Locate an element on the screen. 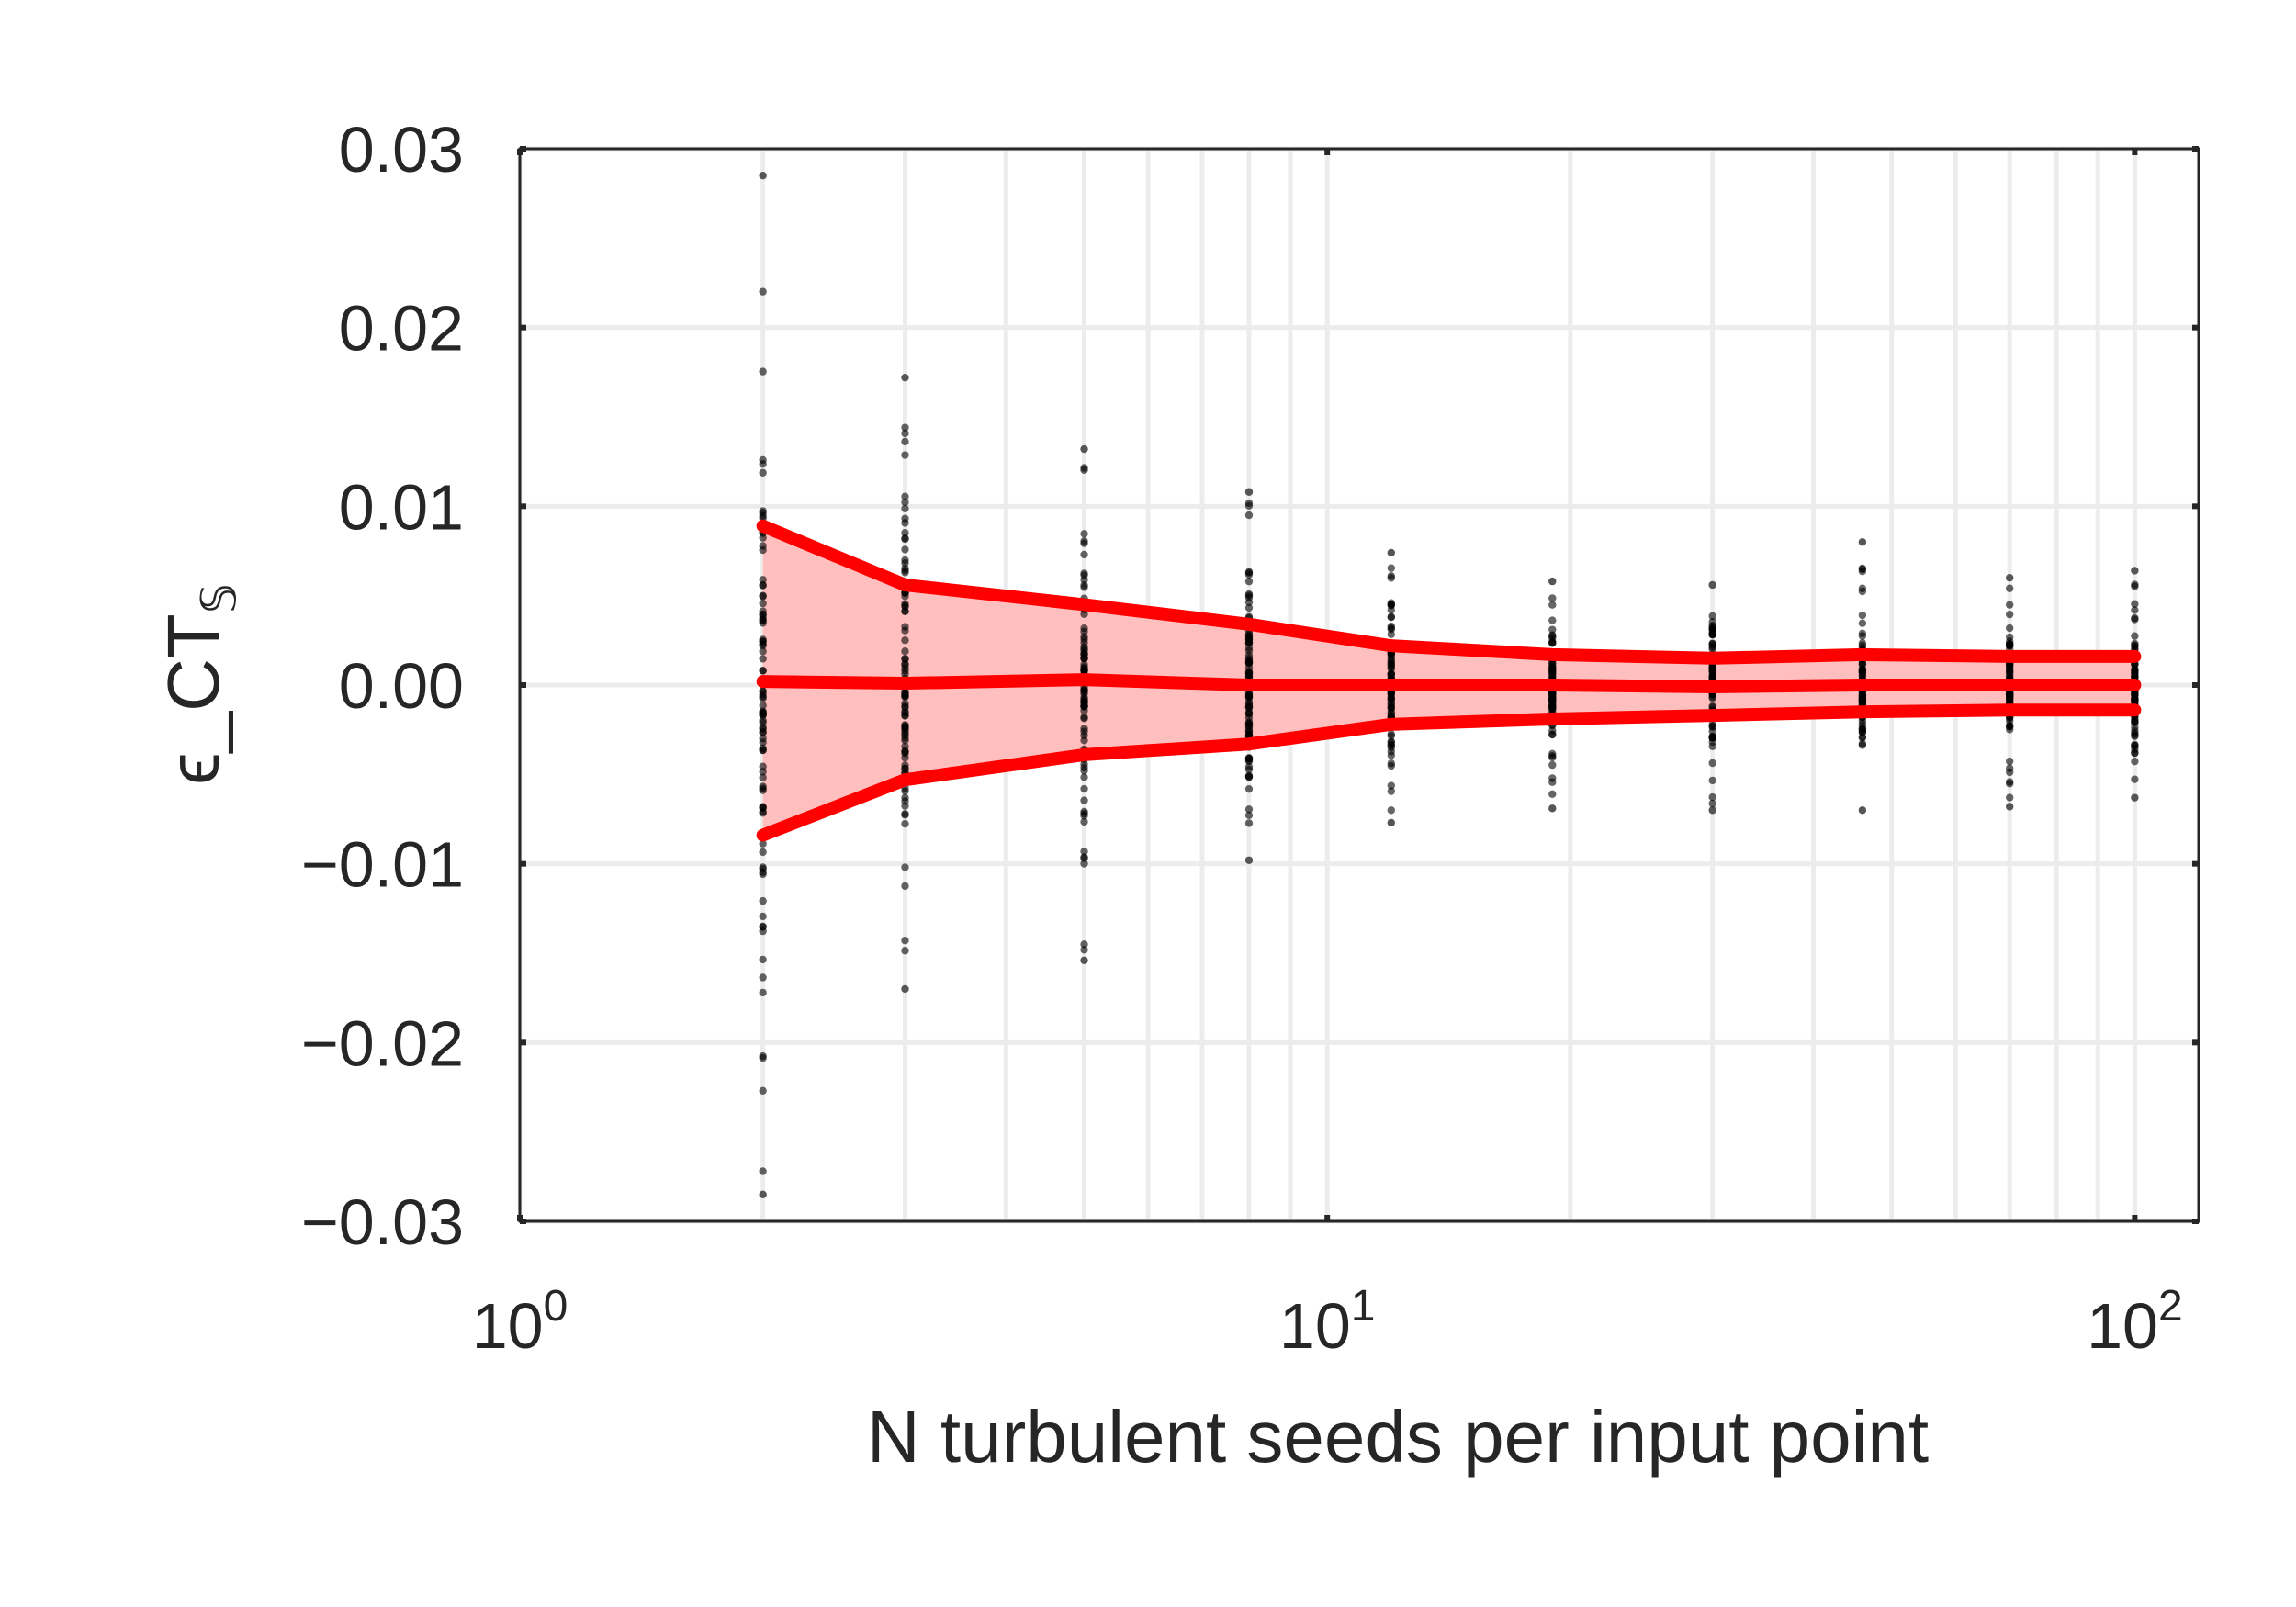 The height and width of the screenshot is (1607, 2296). x-tick-label: 102 is located at coordinates (2135, 1322).